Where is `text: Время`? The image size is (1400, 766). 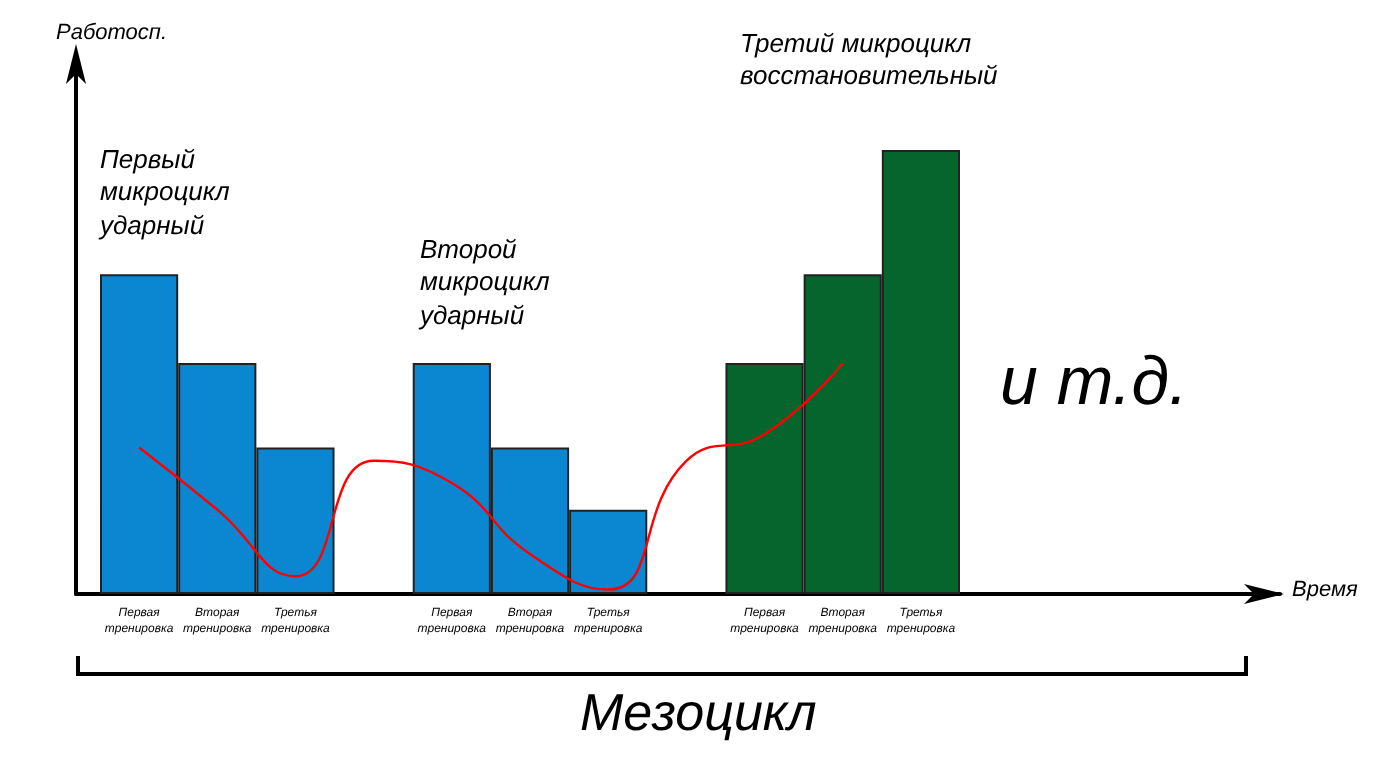 text: Время is located at coordinates (1325, 592).